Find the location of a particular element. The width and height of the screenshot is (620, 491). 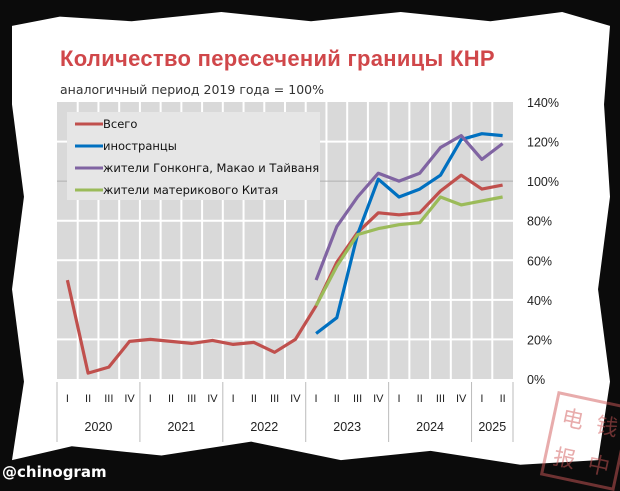

x-tick-year: 2024 is located at coordinates (430, 427).